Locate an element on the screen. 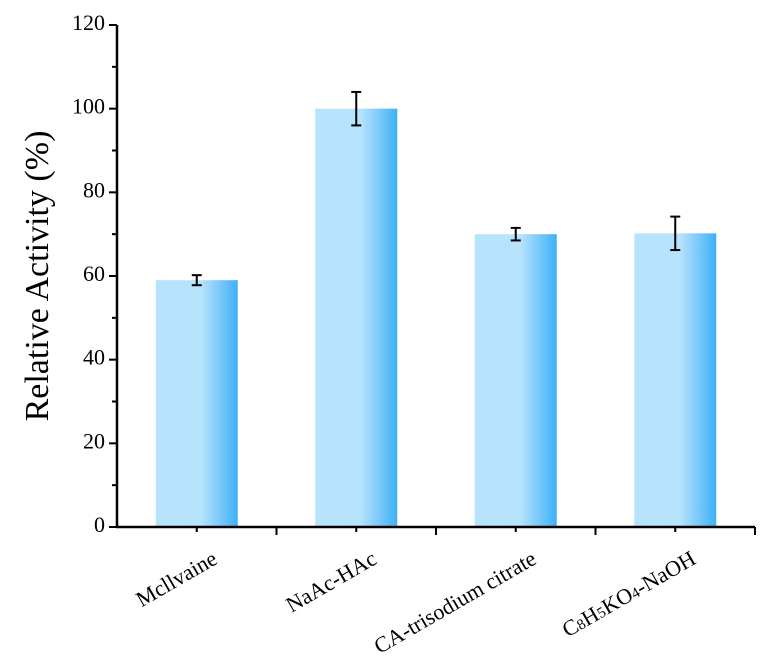 This screenshot has width=761, height=659. y-tick-label: 0 is located at coordinates (99, 524).